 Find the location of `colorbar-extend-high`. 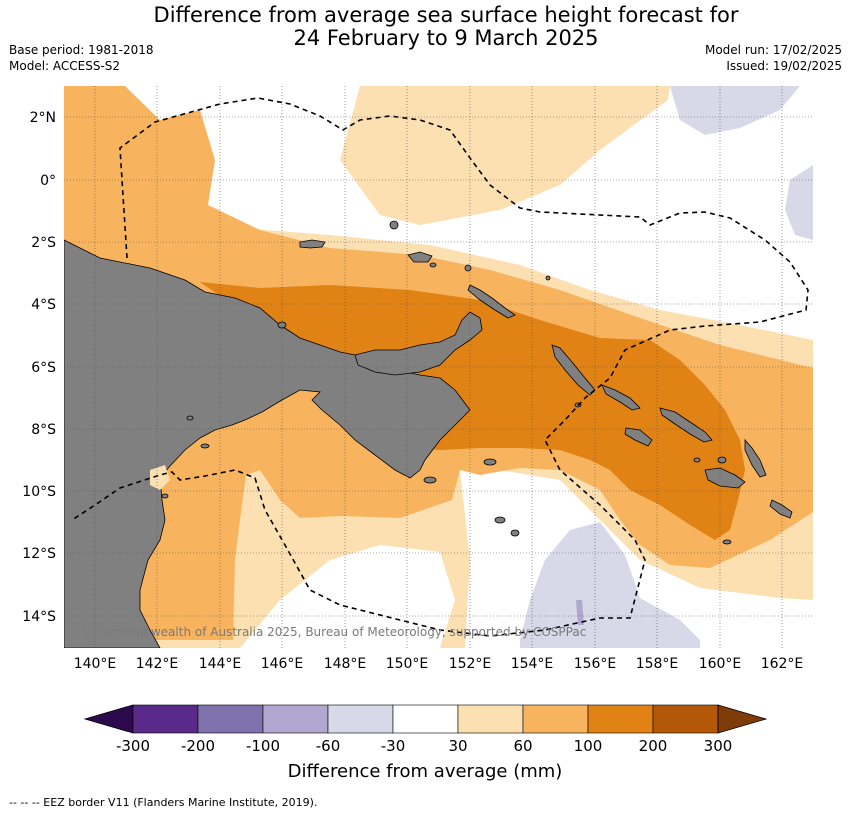

colorbar-extend-high is located at coordinates (742, 719).